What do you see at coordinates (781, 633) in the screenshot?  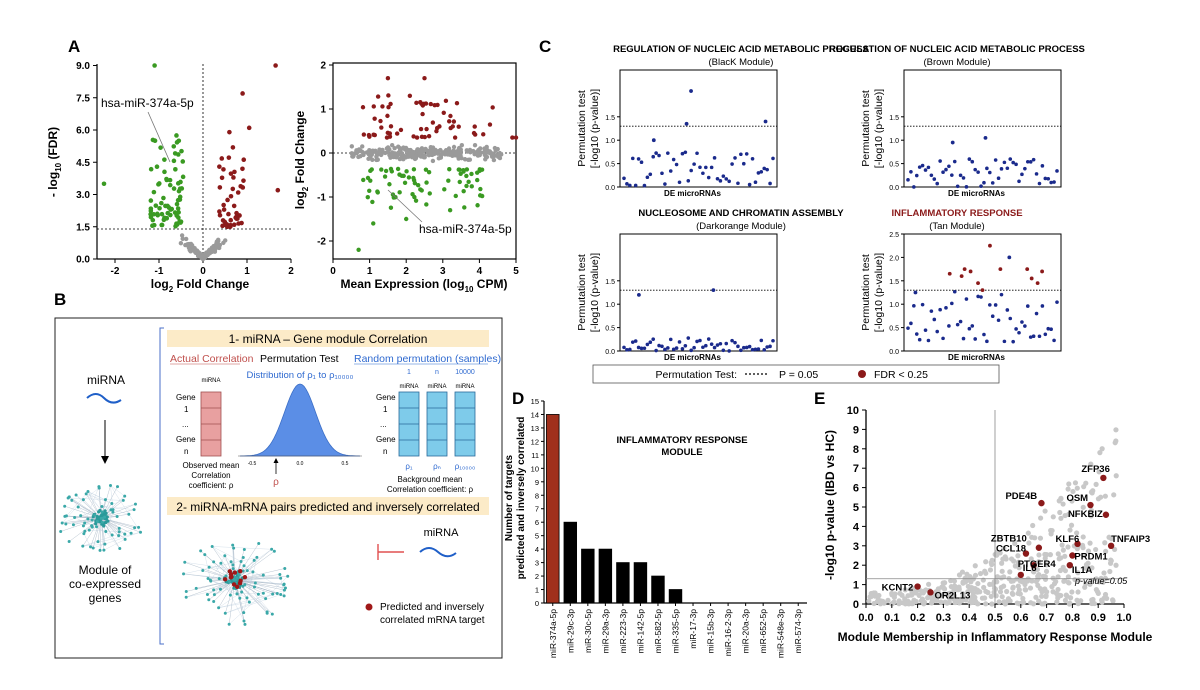 I see `bar-x-label: miR-548e-3p` at bounding box center [781, 633].